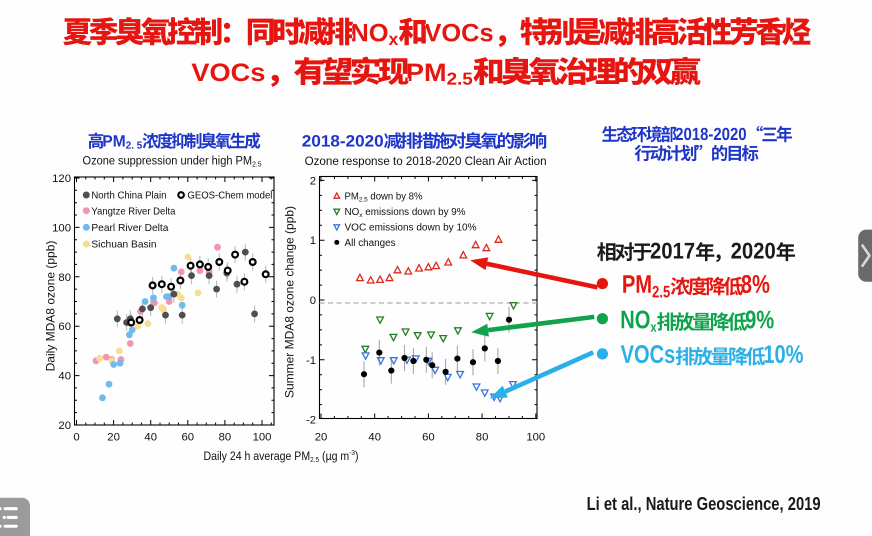 This screenshot has width=872, height=536. What do you see at coordinates (384, 198) in the screenshot?
I see `svg-text: PM2.5 down by 8%` at bounding box center [384, 198].